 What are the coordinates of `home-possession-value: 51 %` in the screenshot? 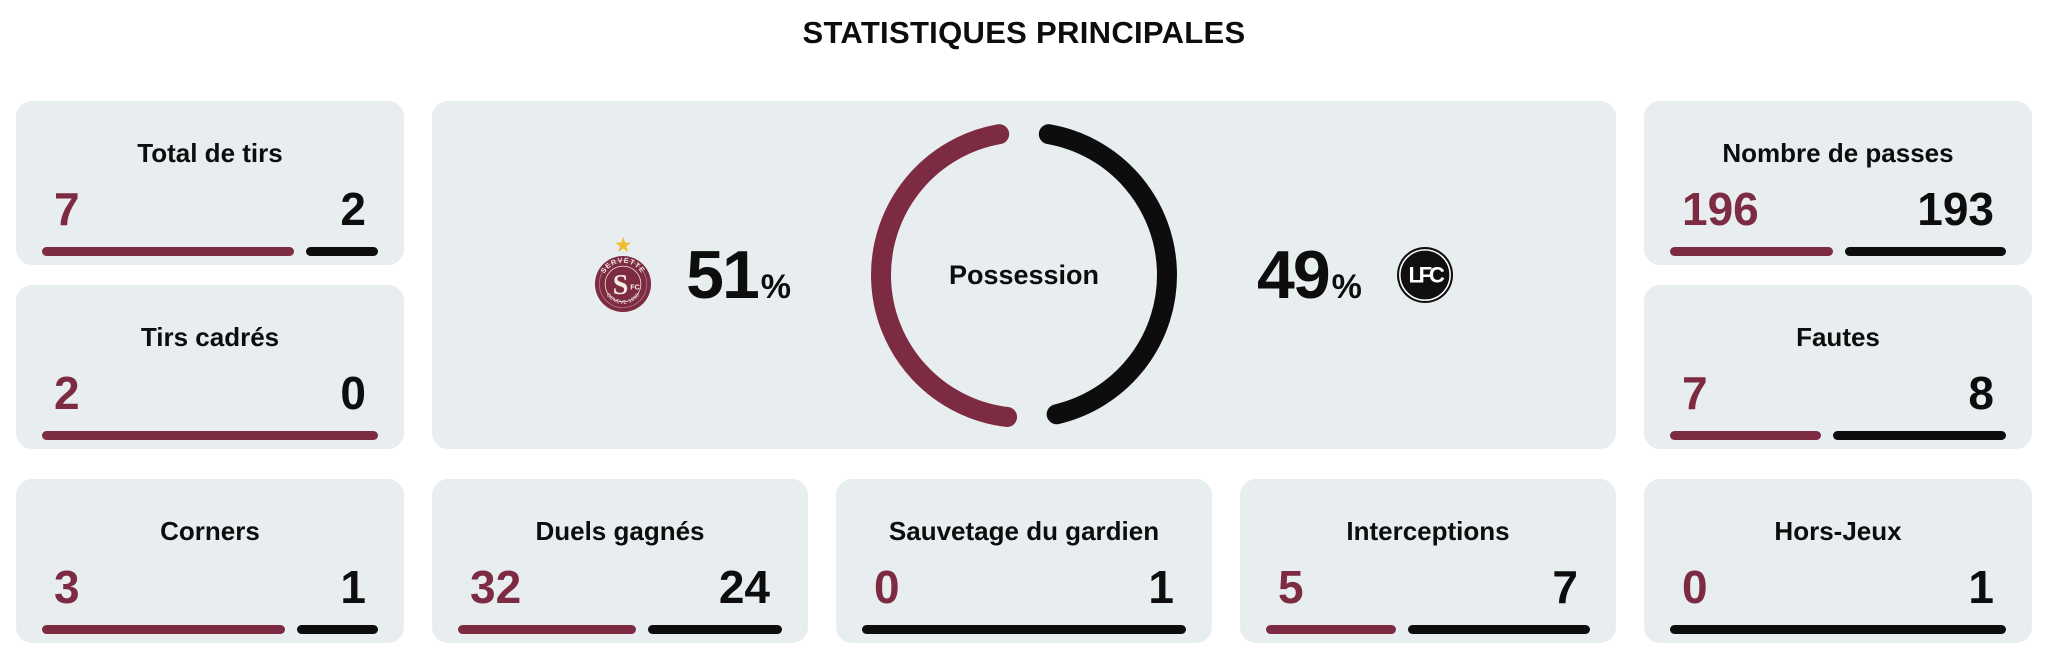 It's located at (738, 275).